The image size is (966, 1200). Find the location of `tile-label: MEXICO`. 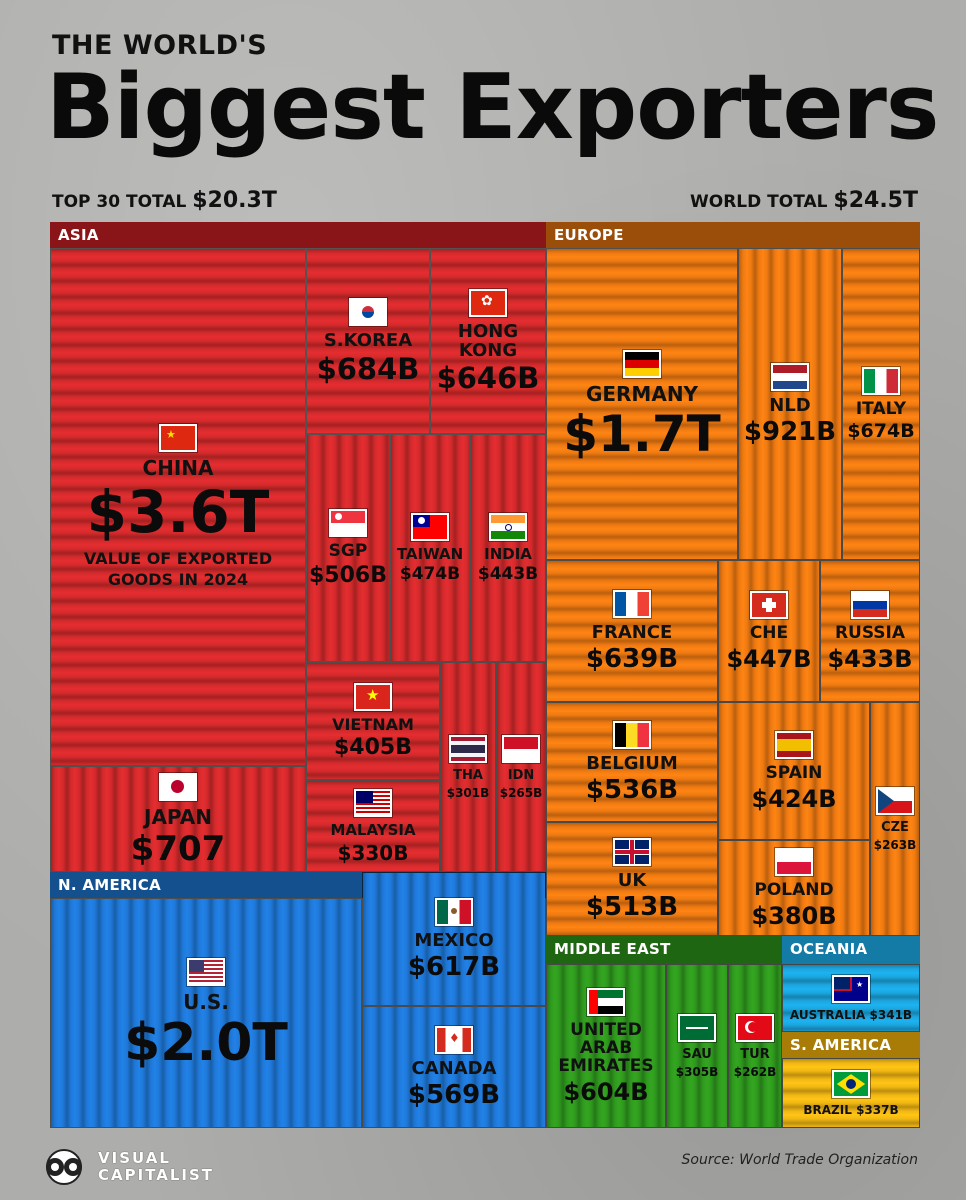

tile-label: MEXICO is located at coordinates (454, 940).